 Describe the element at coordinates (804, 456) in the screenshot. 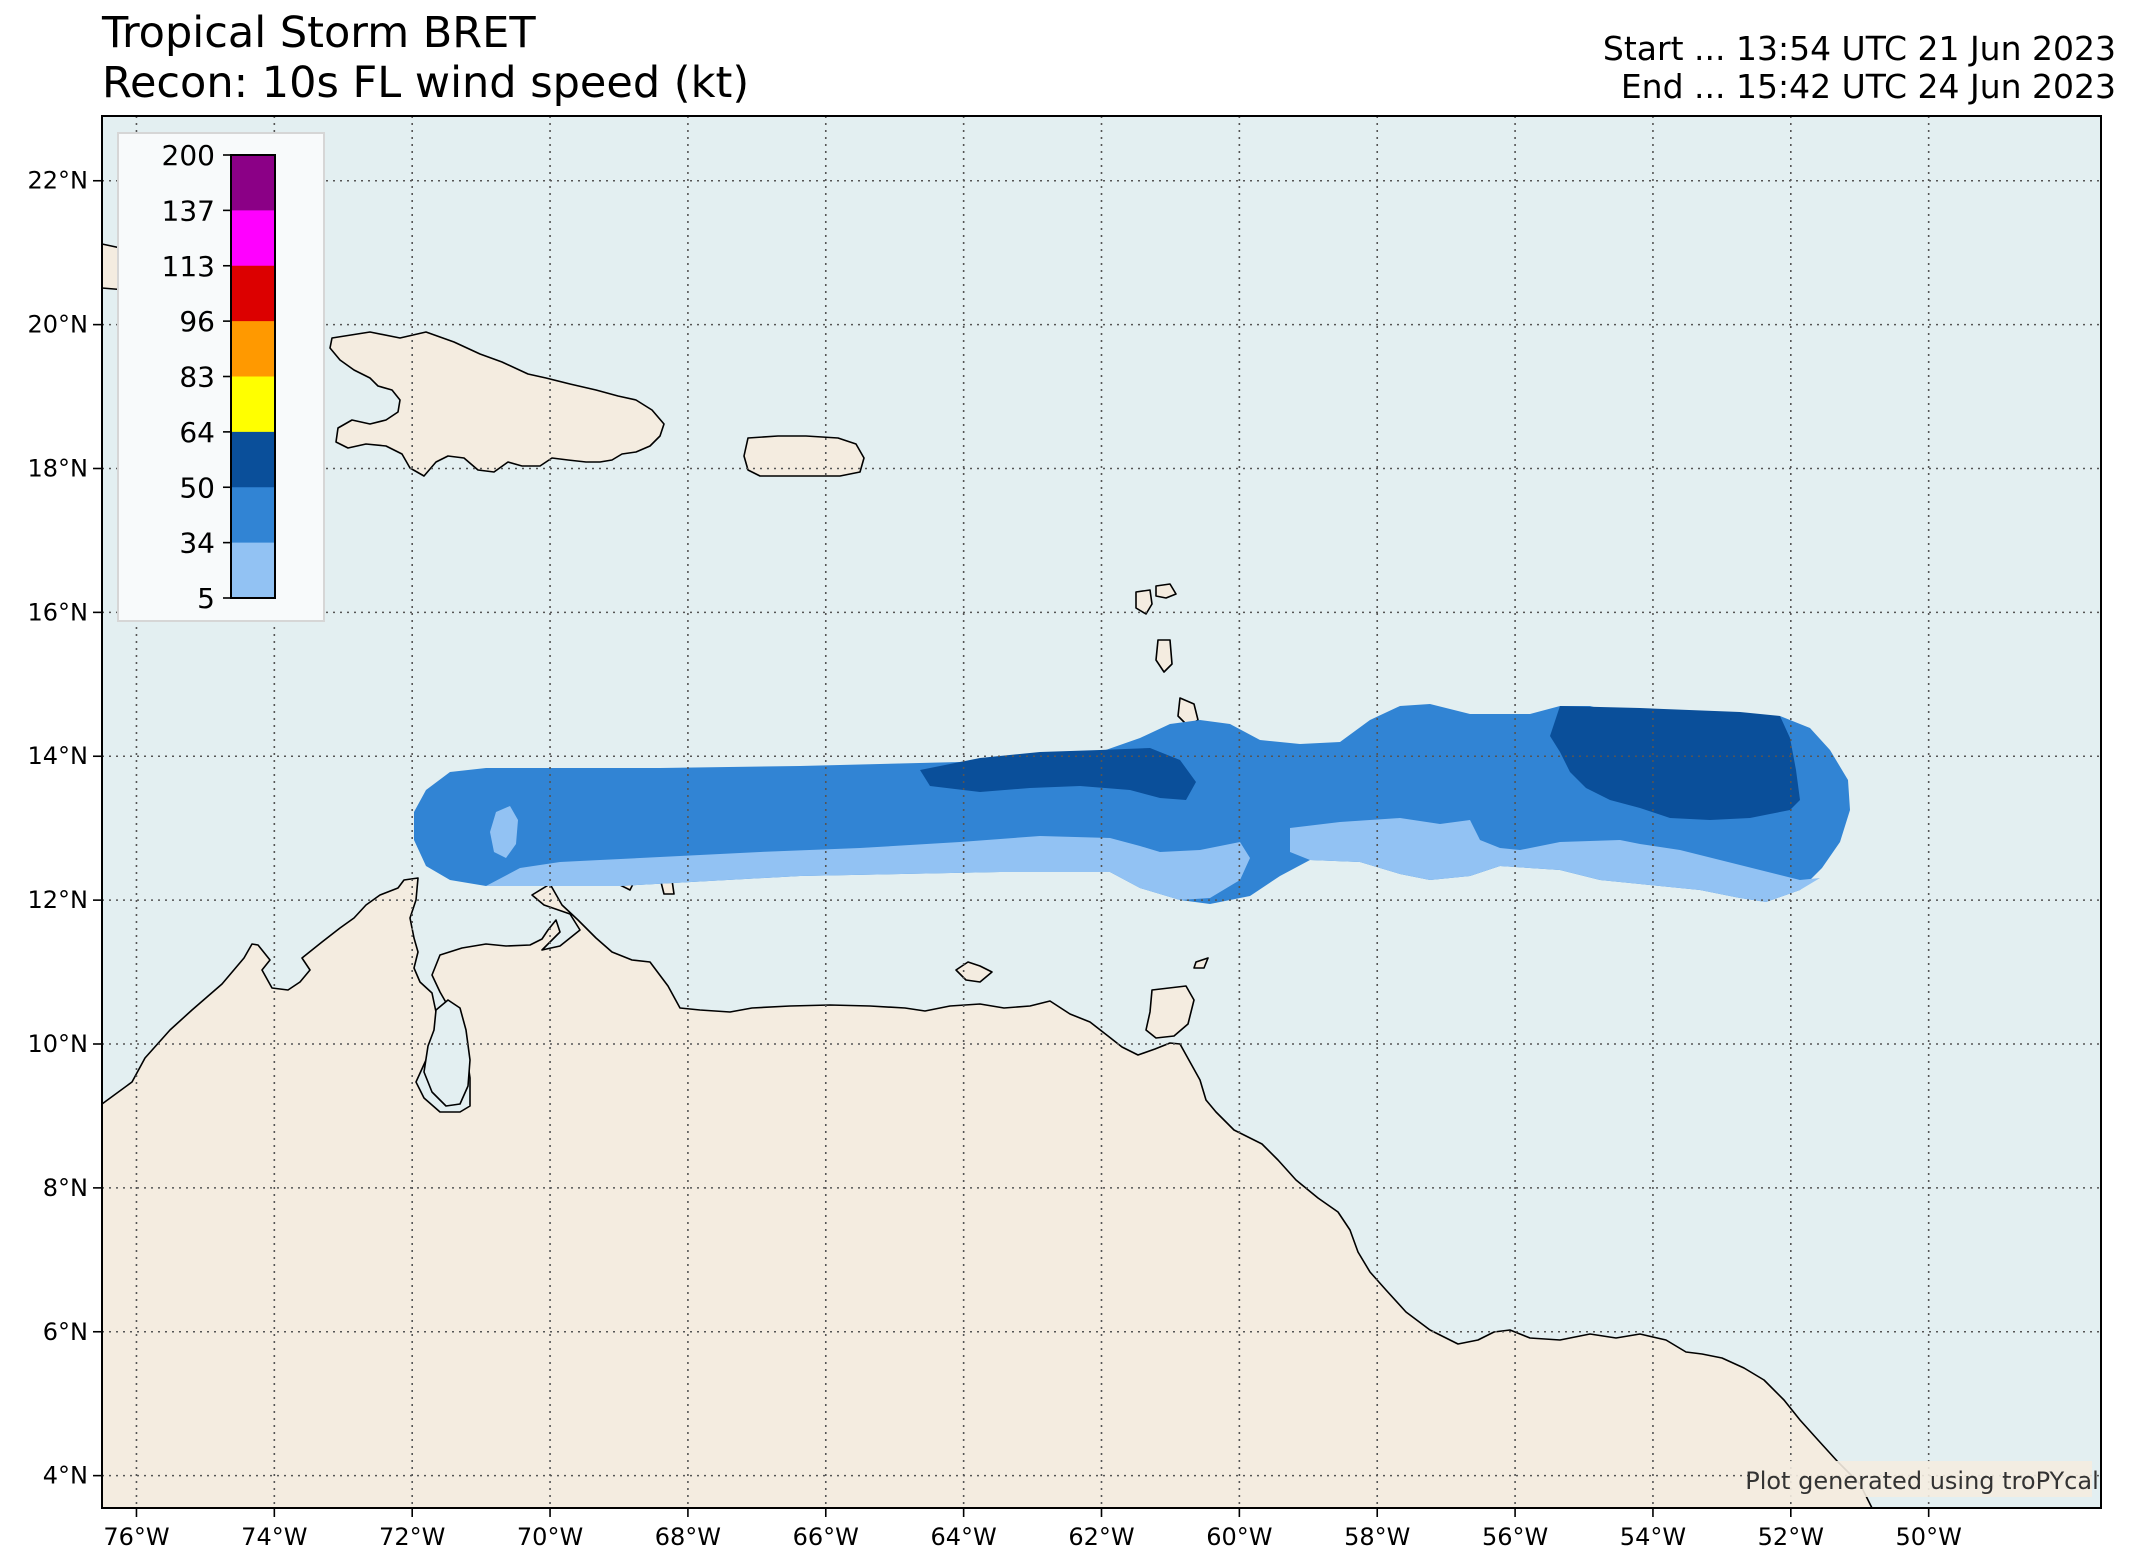

I see `puerto-rico-land` at that location.